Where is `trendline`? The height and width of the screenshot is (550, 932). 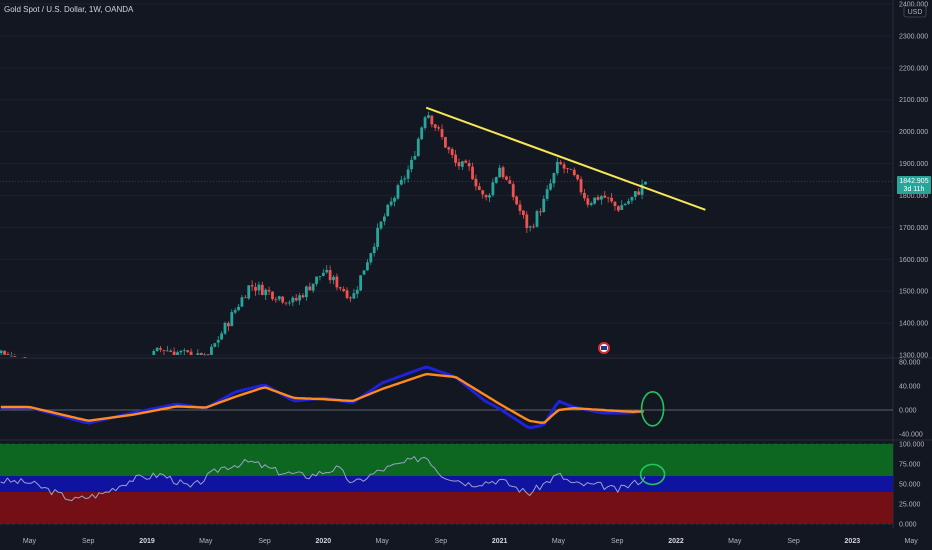 trendline is located at coordinates (565, 158).